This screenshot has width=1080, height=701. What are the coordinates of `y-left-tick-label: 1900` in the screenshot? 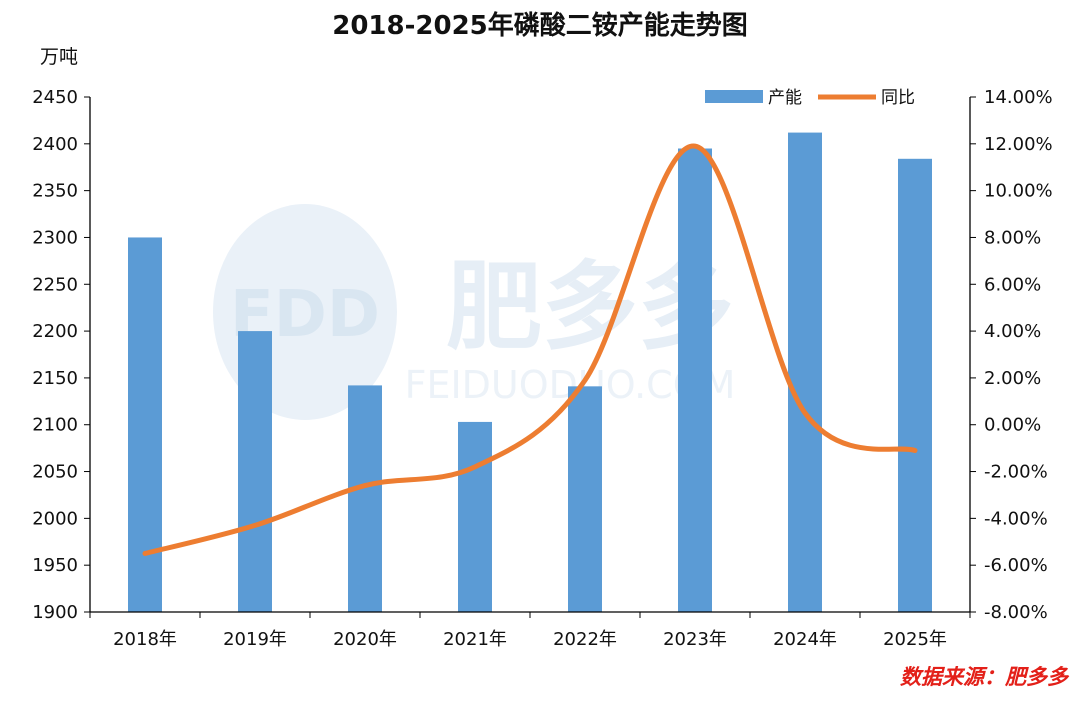 It's located at (55, 612).